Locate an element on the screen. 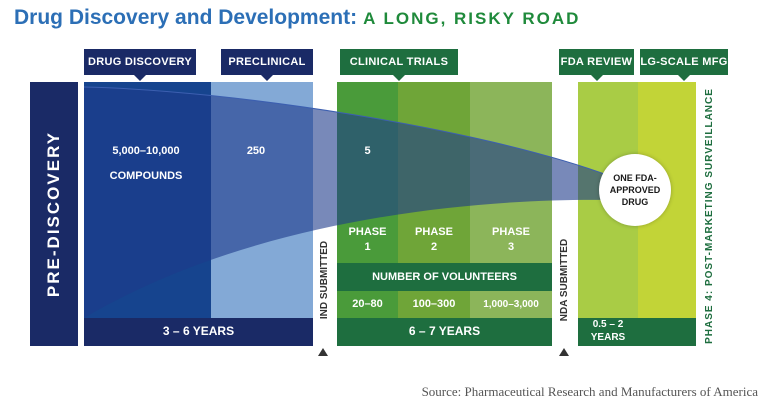  phase-1-volunteers: 20–80 is located at coordinates (367, 304).